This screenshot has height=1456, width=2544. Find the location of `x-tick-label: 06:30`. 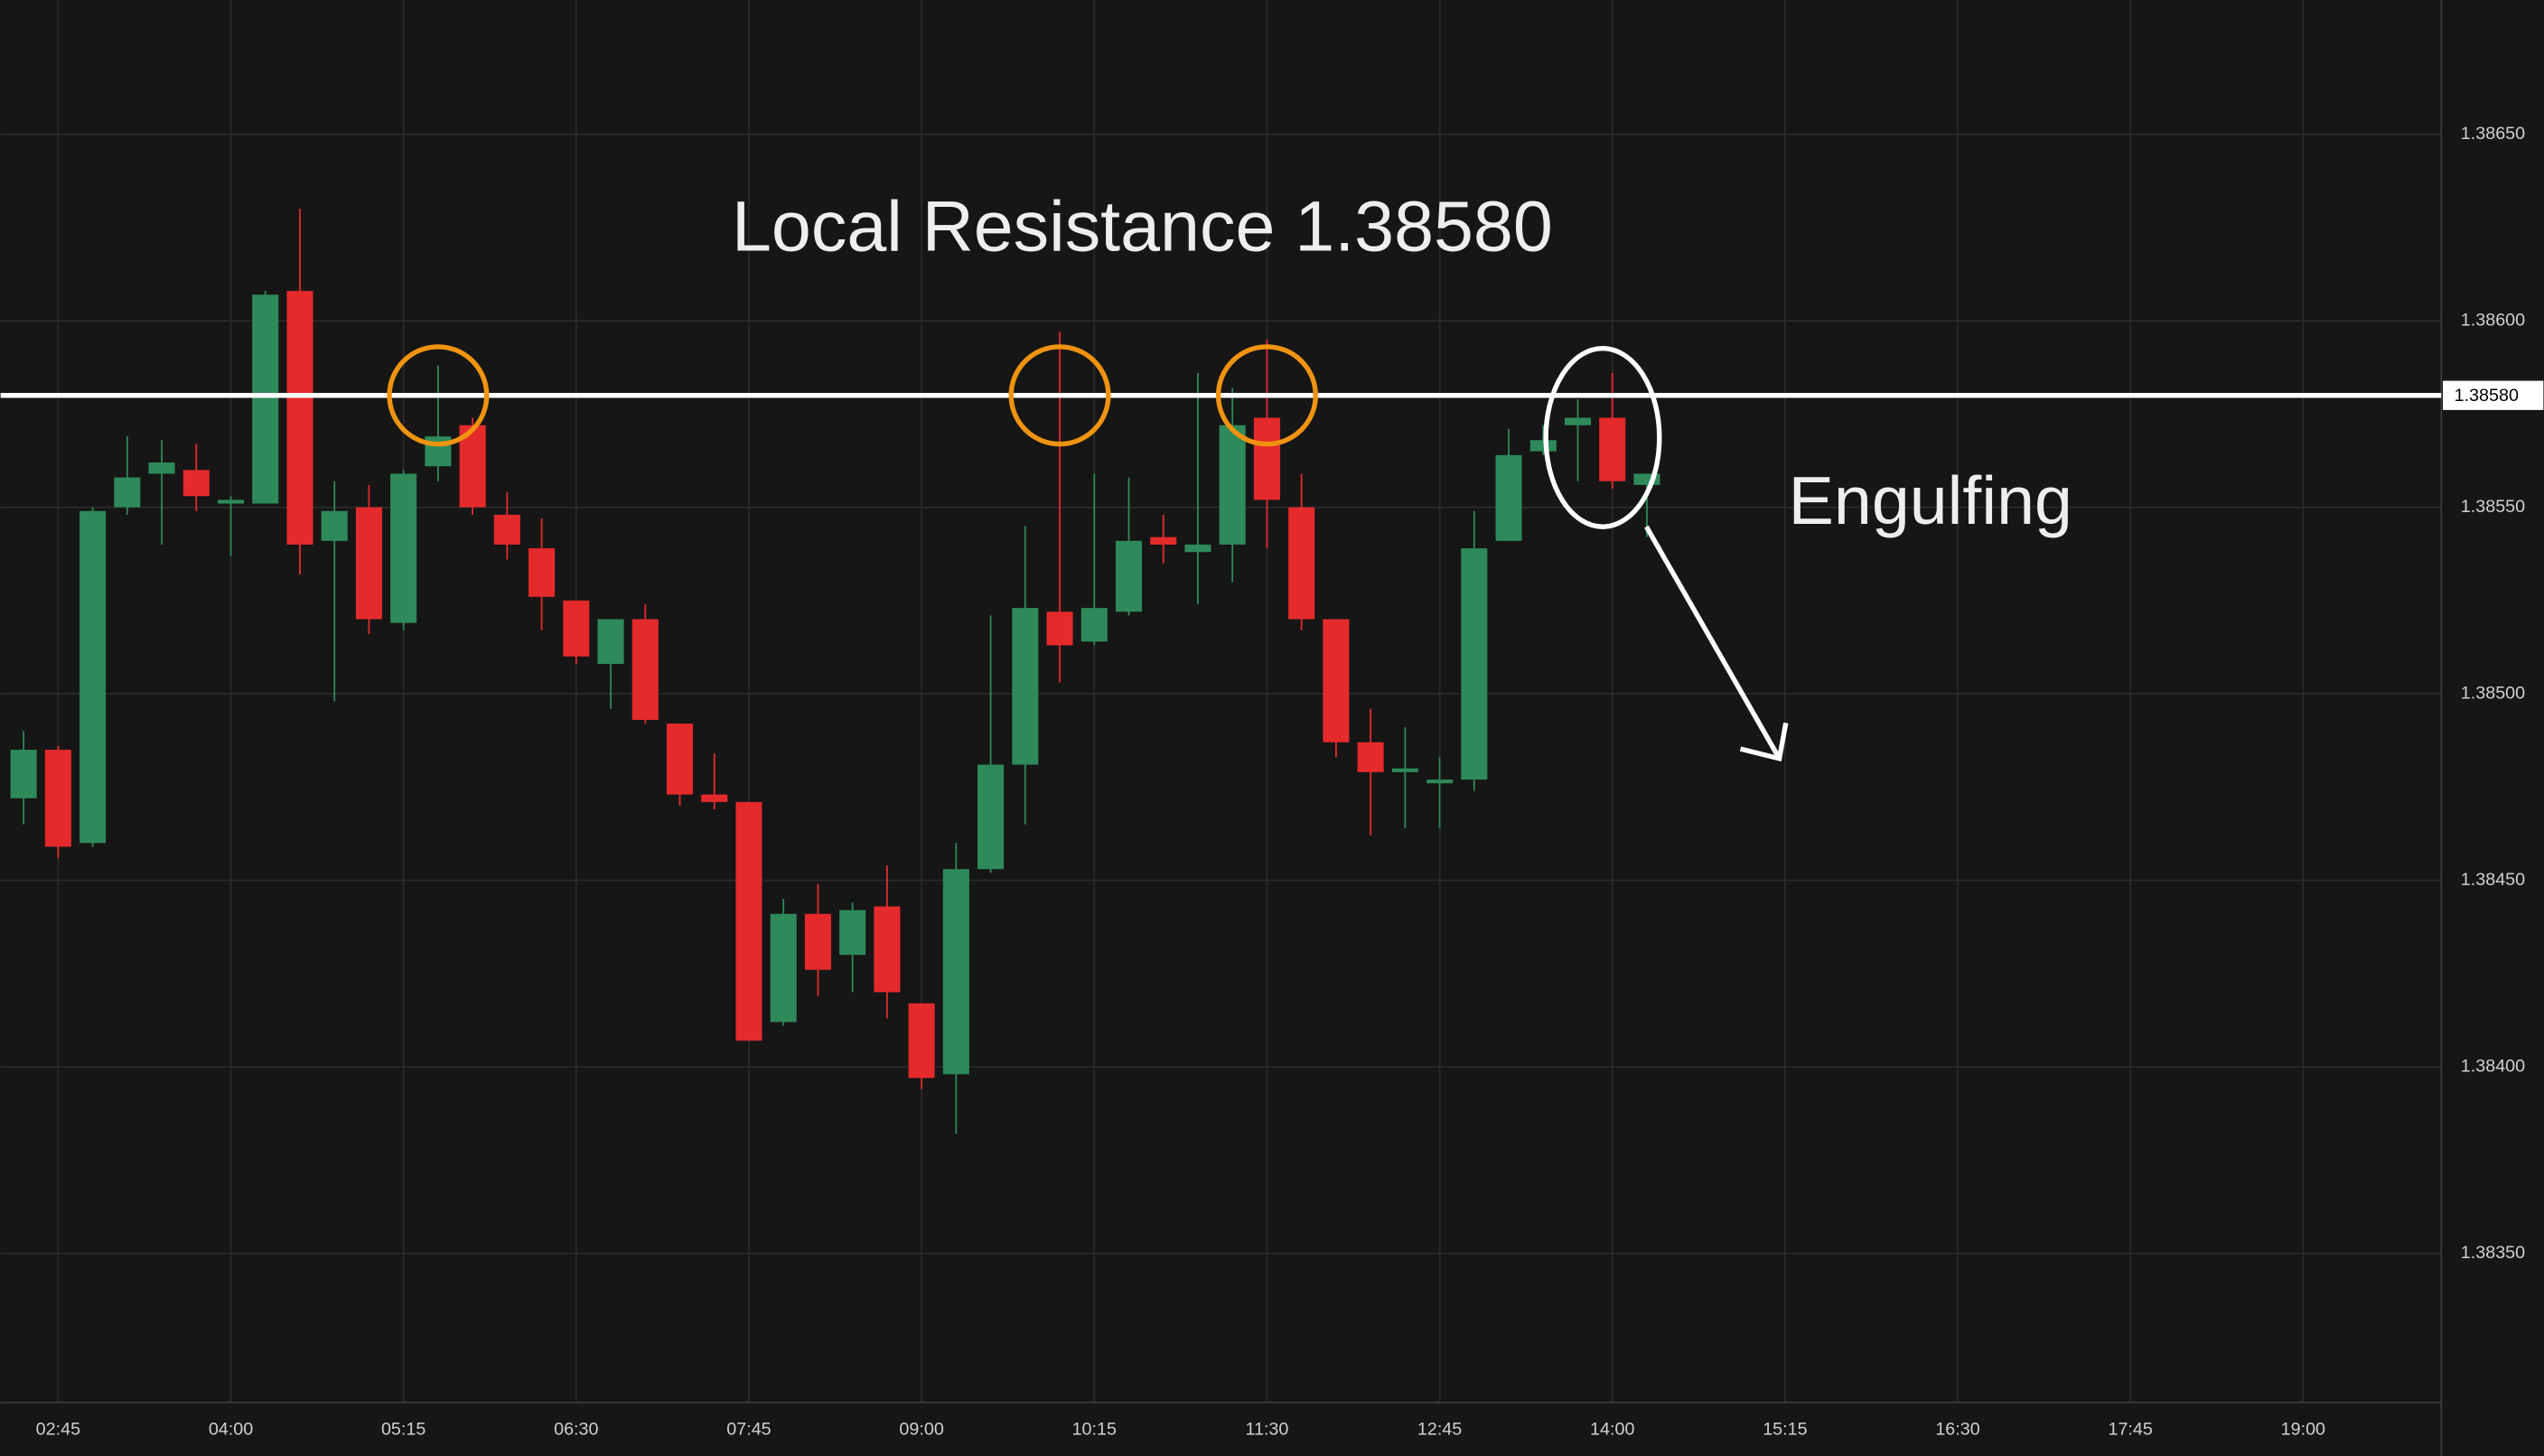

x-tick-label: 06:30 is located at coordinates (576, 1429).